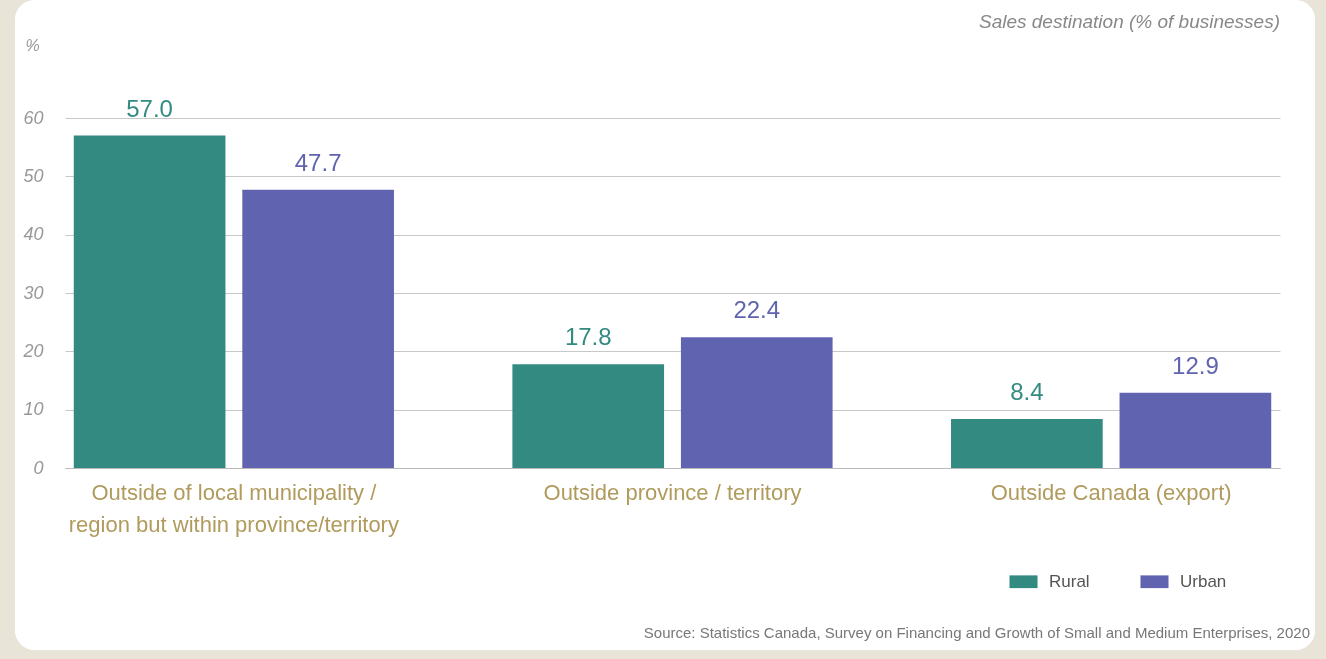 This screenshot has height=659, width=1326. I want to click on y-tick-label: 50, so click(33, 175).